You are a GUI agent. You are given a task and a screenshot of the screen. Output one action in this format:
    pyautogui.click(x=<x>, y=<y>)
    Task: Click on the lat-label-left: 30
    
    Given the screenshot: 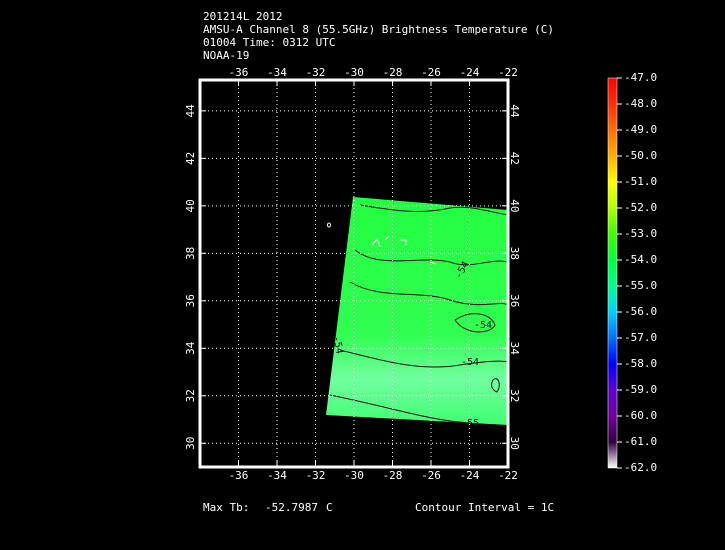 What is the action you would take?
    pyautogui.click(x=190, y=443)
    